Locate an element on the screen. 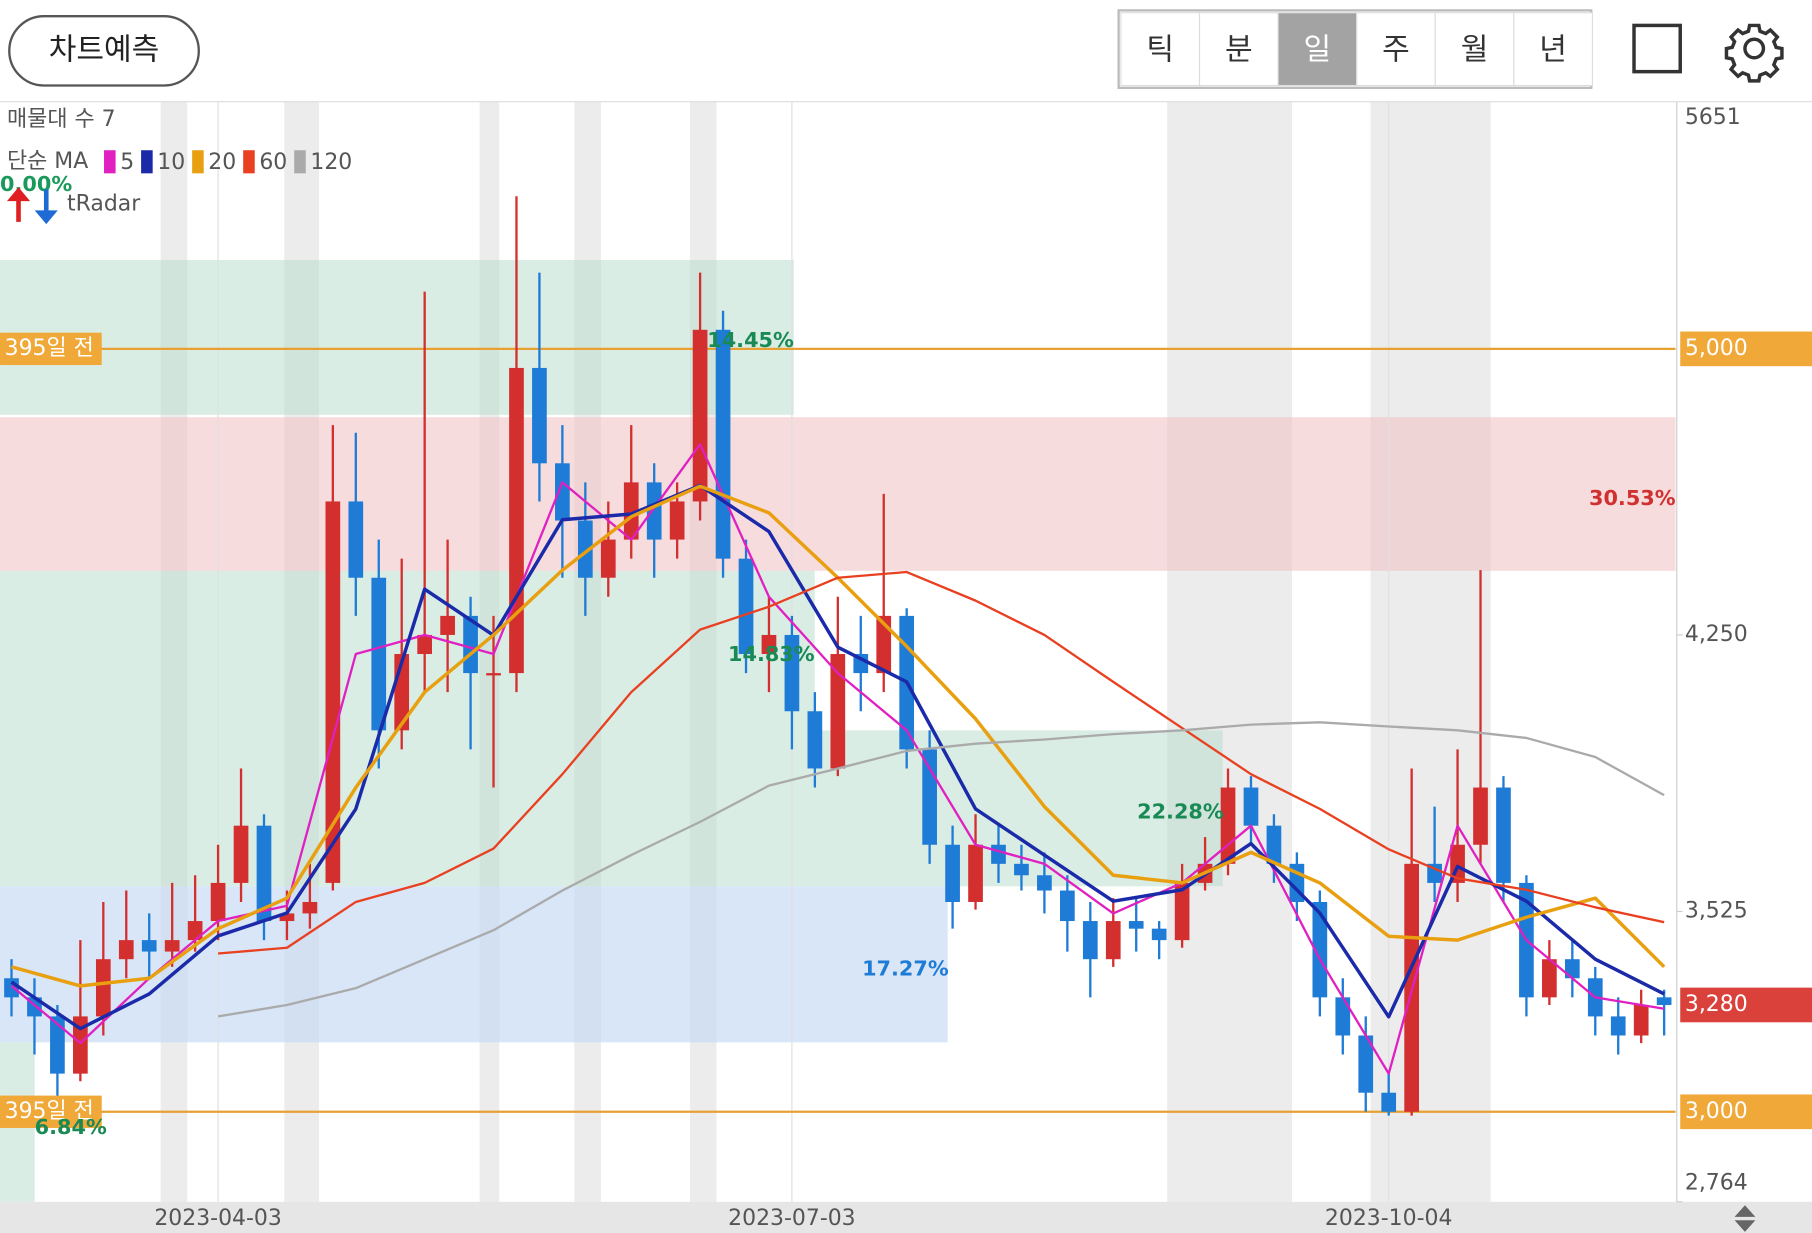 The width and height of the screenshot is (1812, 1233). tab-label: 년 is located at coordinates (1553, 49).